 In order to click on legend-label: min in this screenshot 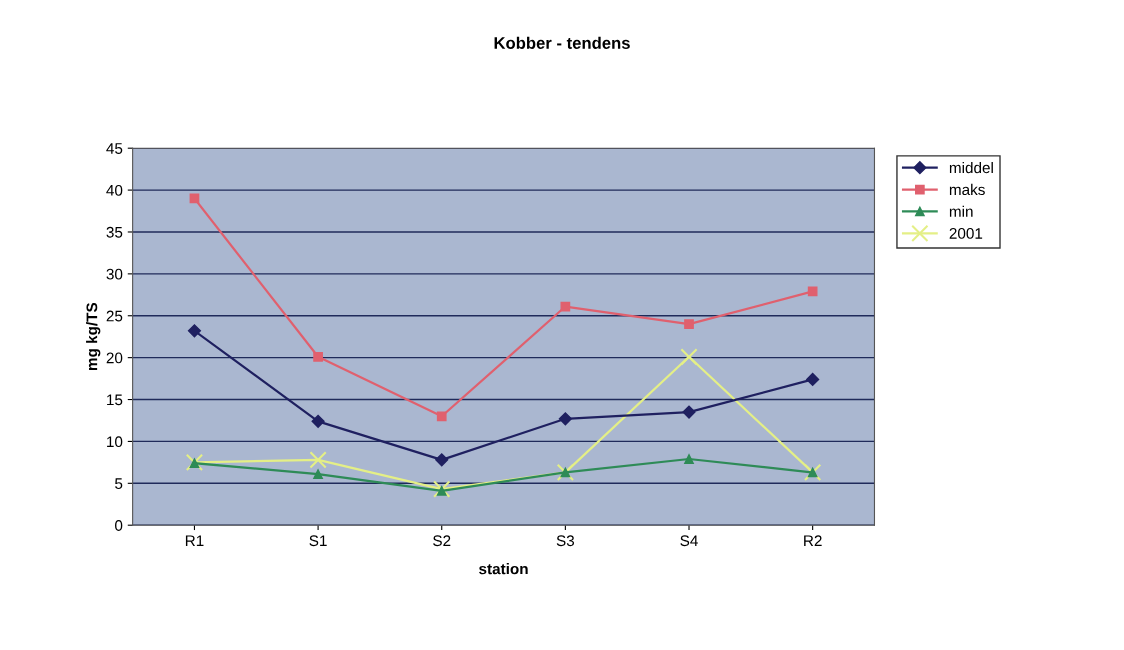, I will do `click(961, 211)`.